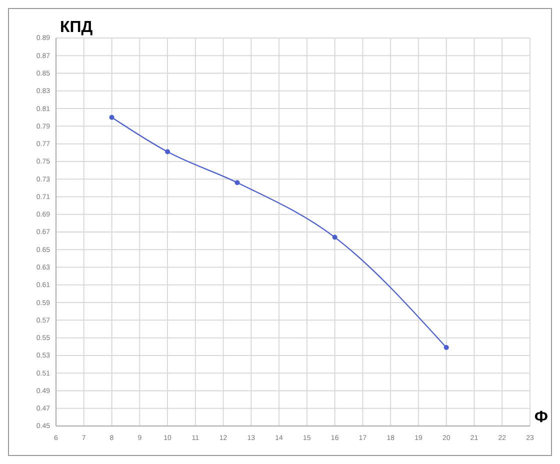 The width and height of the screenshot is (560, 464). What do you see at coordinates (77, 27) in the screenshot?
I see `y-axis-title: КПД` at bounding box center [77, 27].